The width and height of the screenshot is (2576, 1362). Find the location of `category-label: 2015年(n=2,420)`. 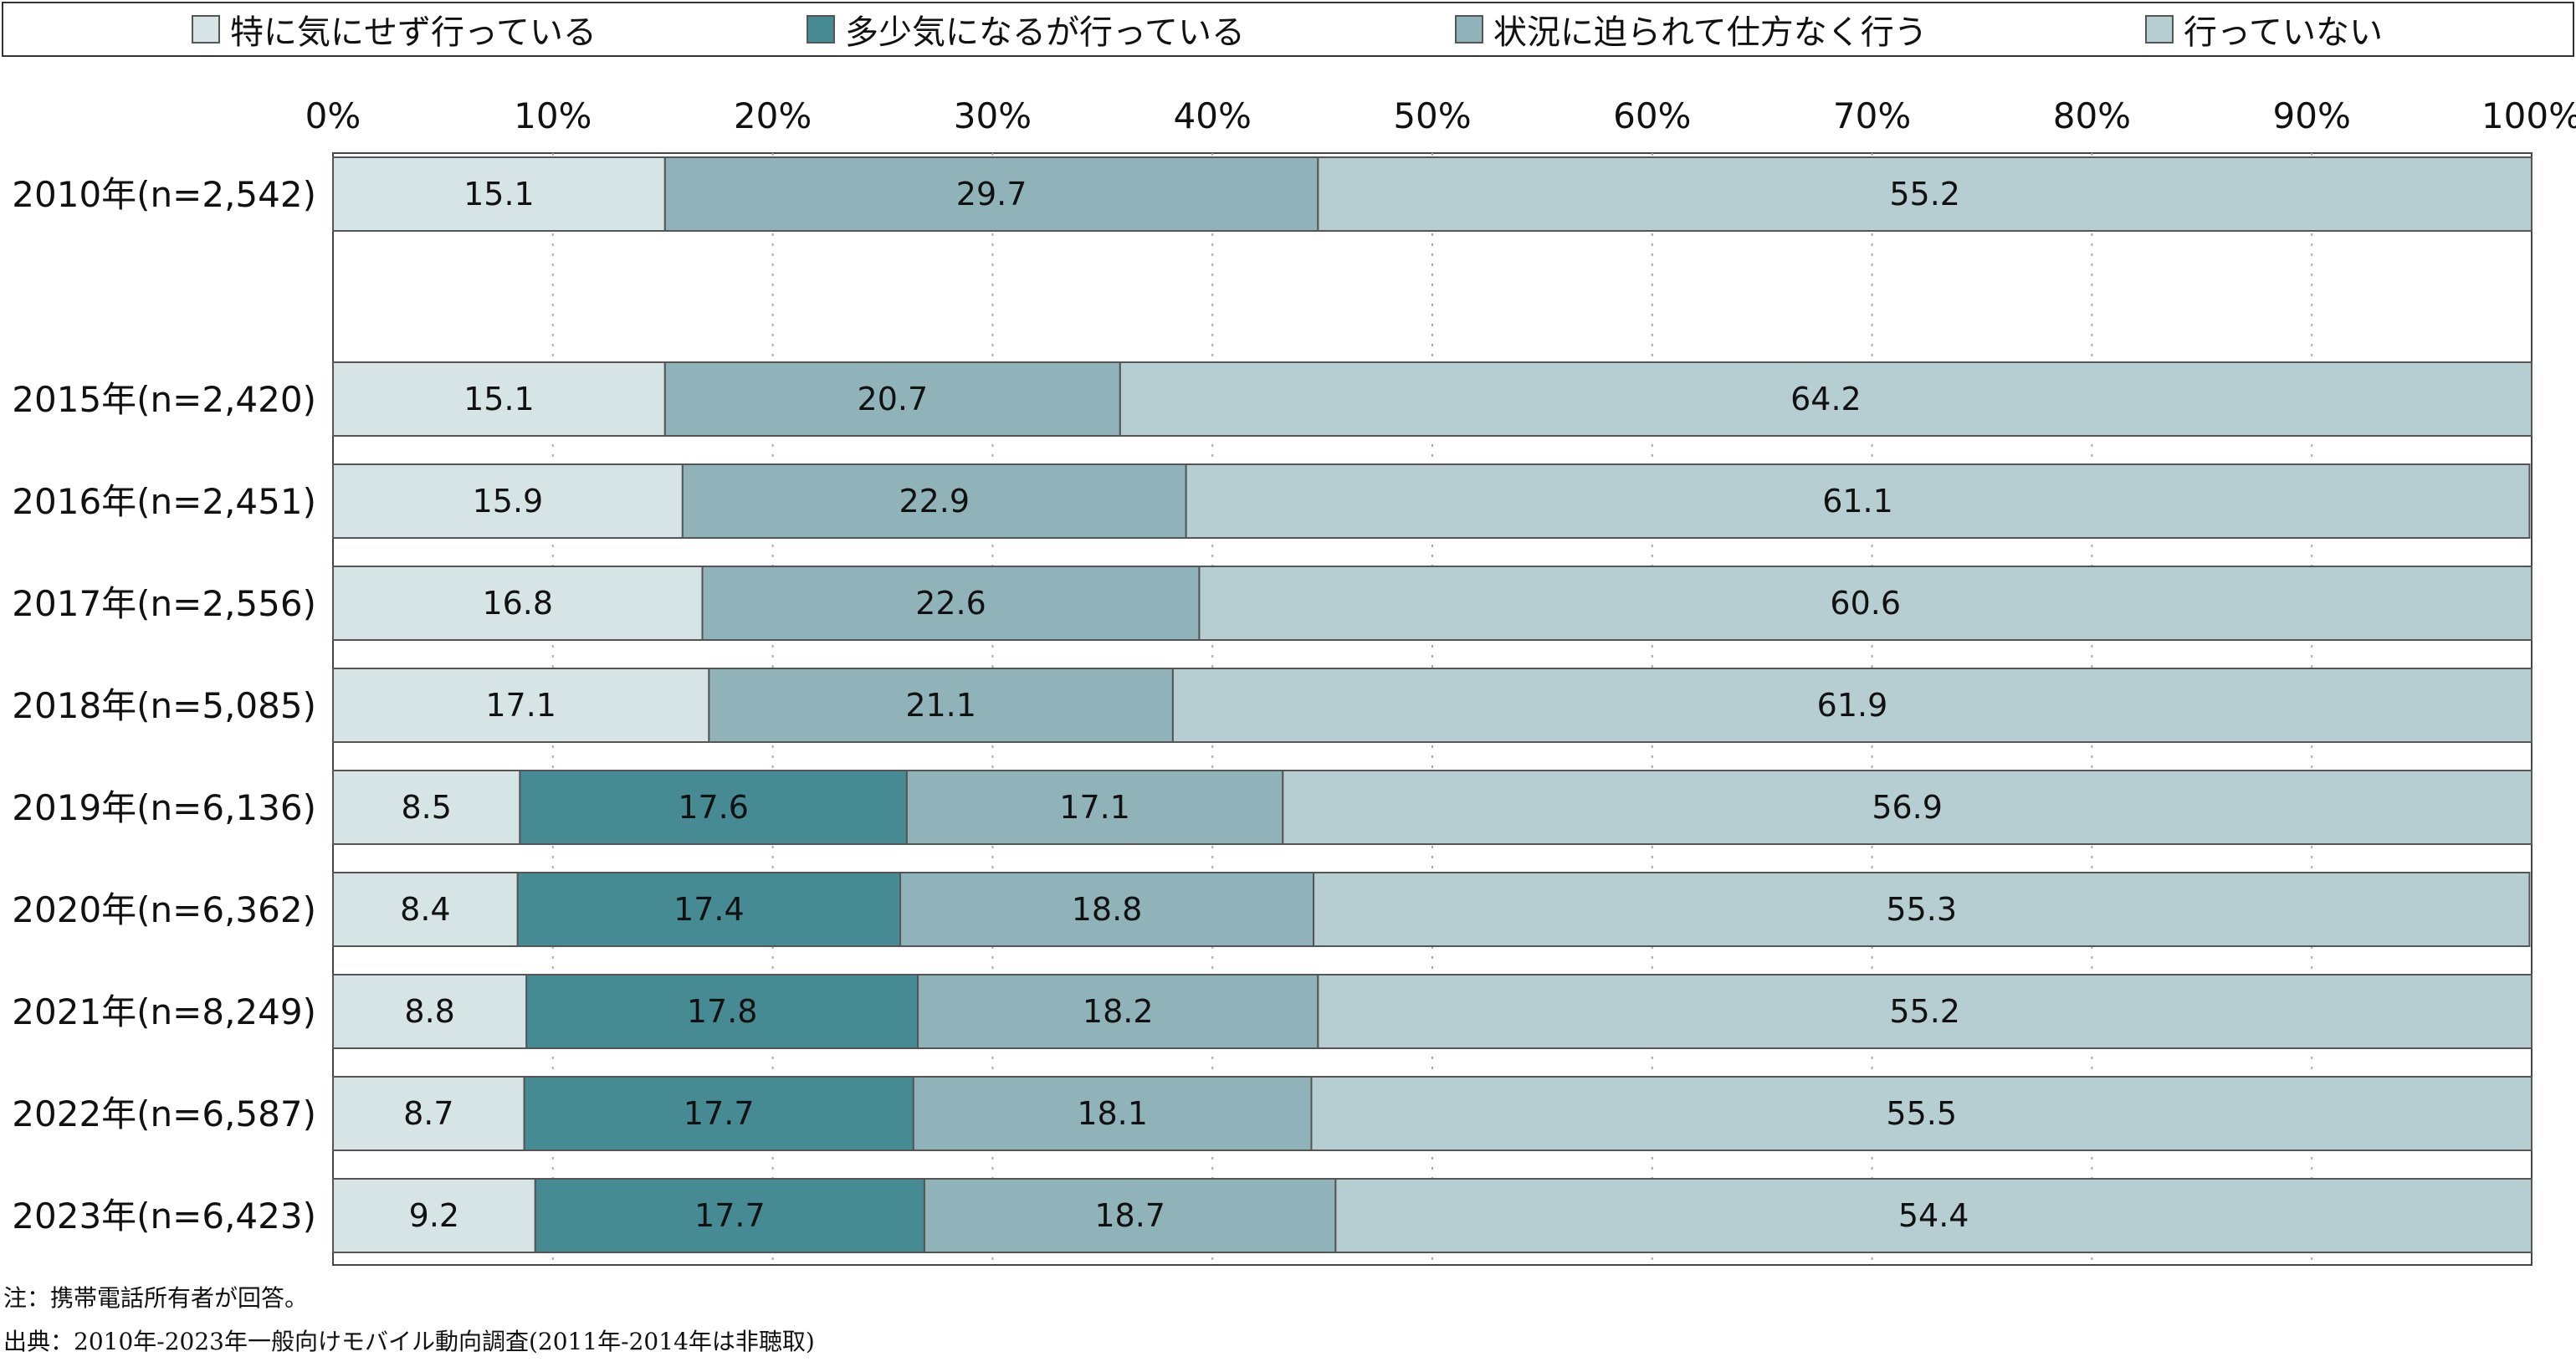

category-label: 2015年(n=2,420) is located at coordinates (164, 399).